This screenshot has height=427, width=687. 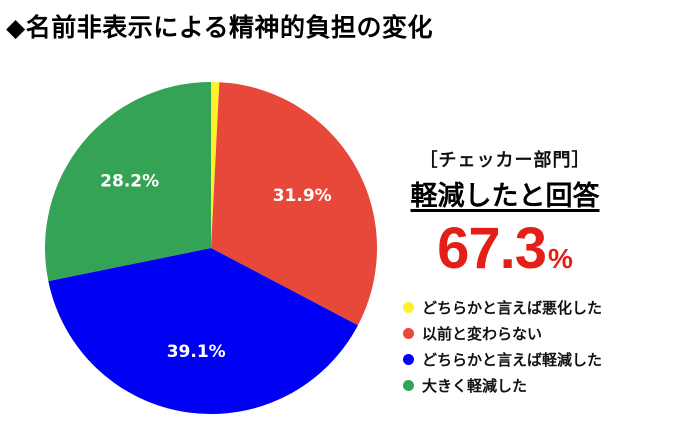 I want to click on summary-value-number: 67.3, so click(x=492, y=248).